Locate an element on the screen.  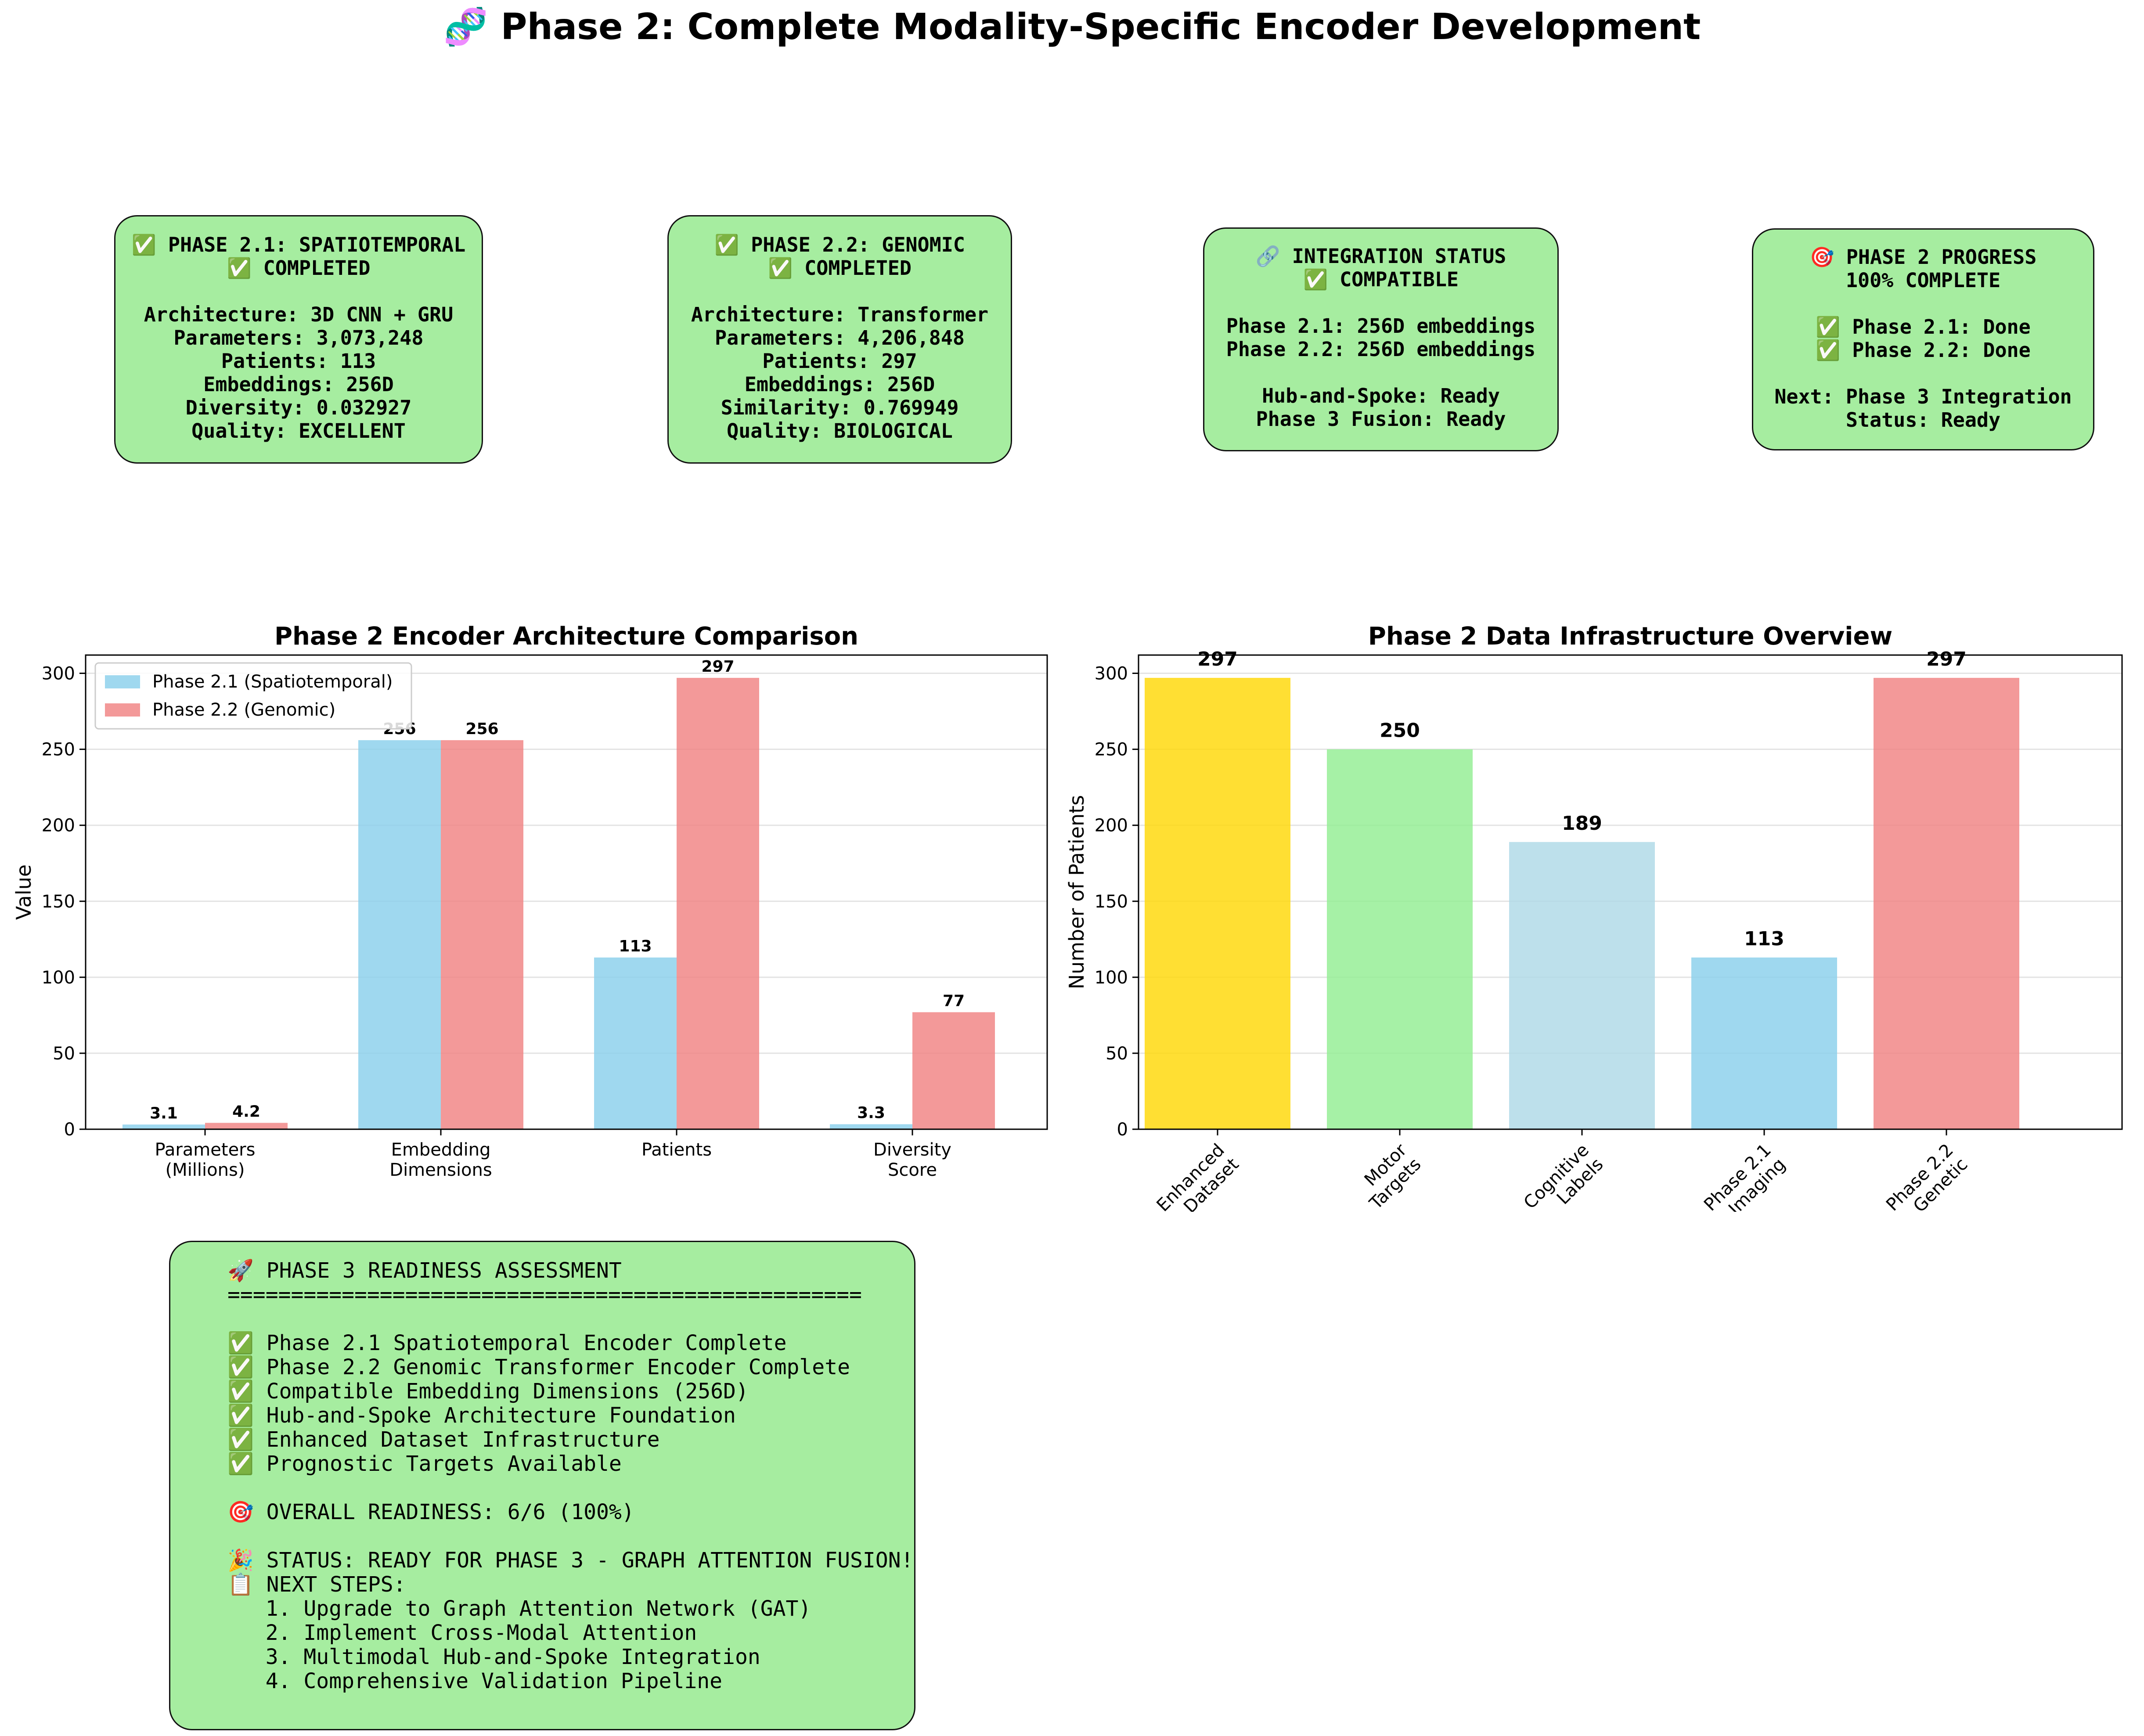
readiness-line: 3. Multimodal Hub-and-Spoke Integration is located at coordinates (493, 1657).